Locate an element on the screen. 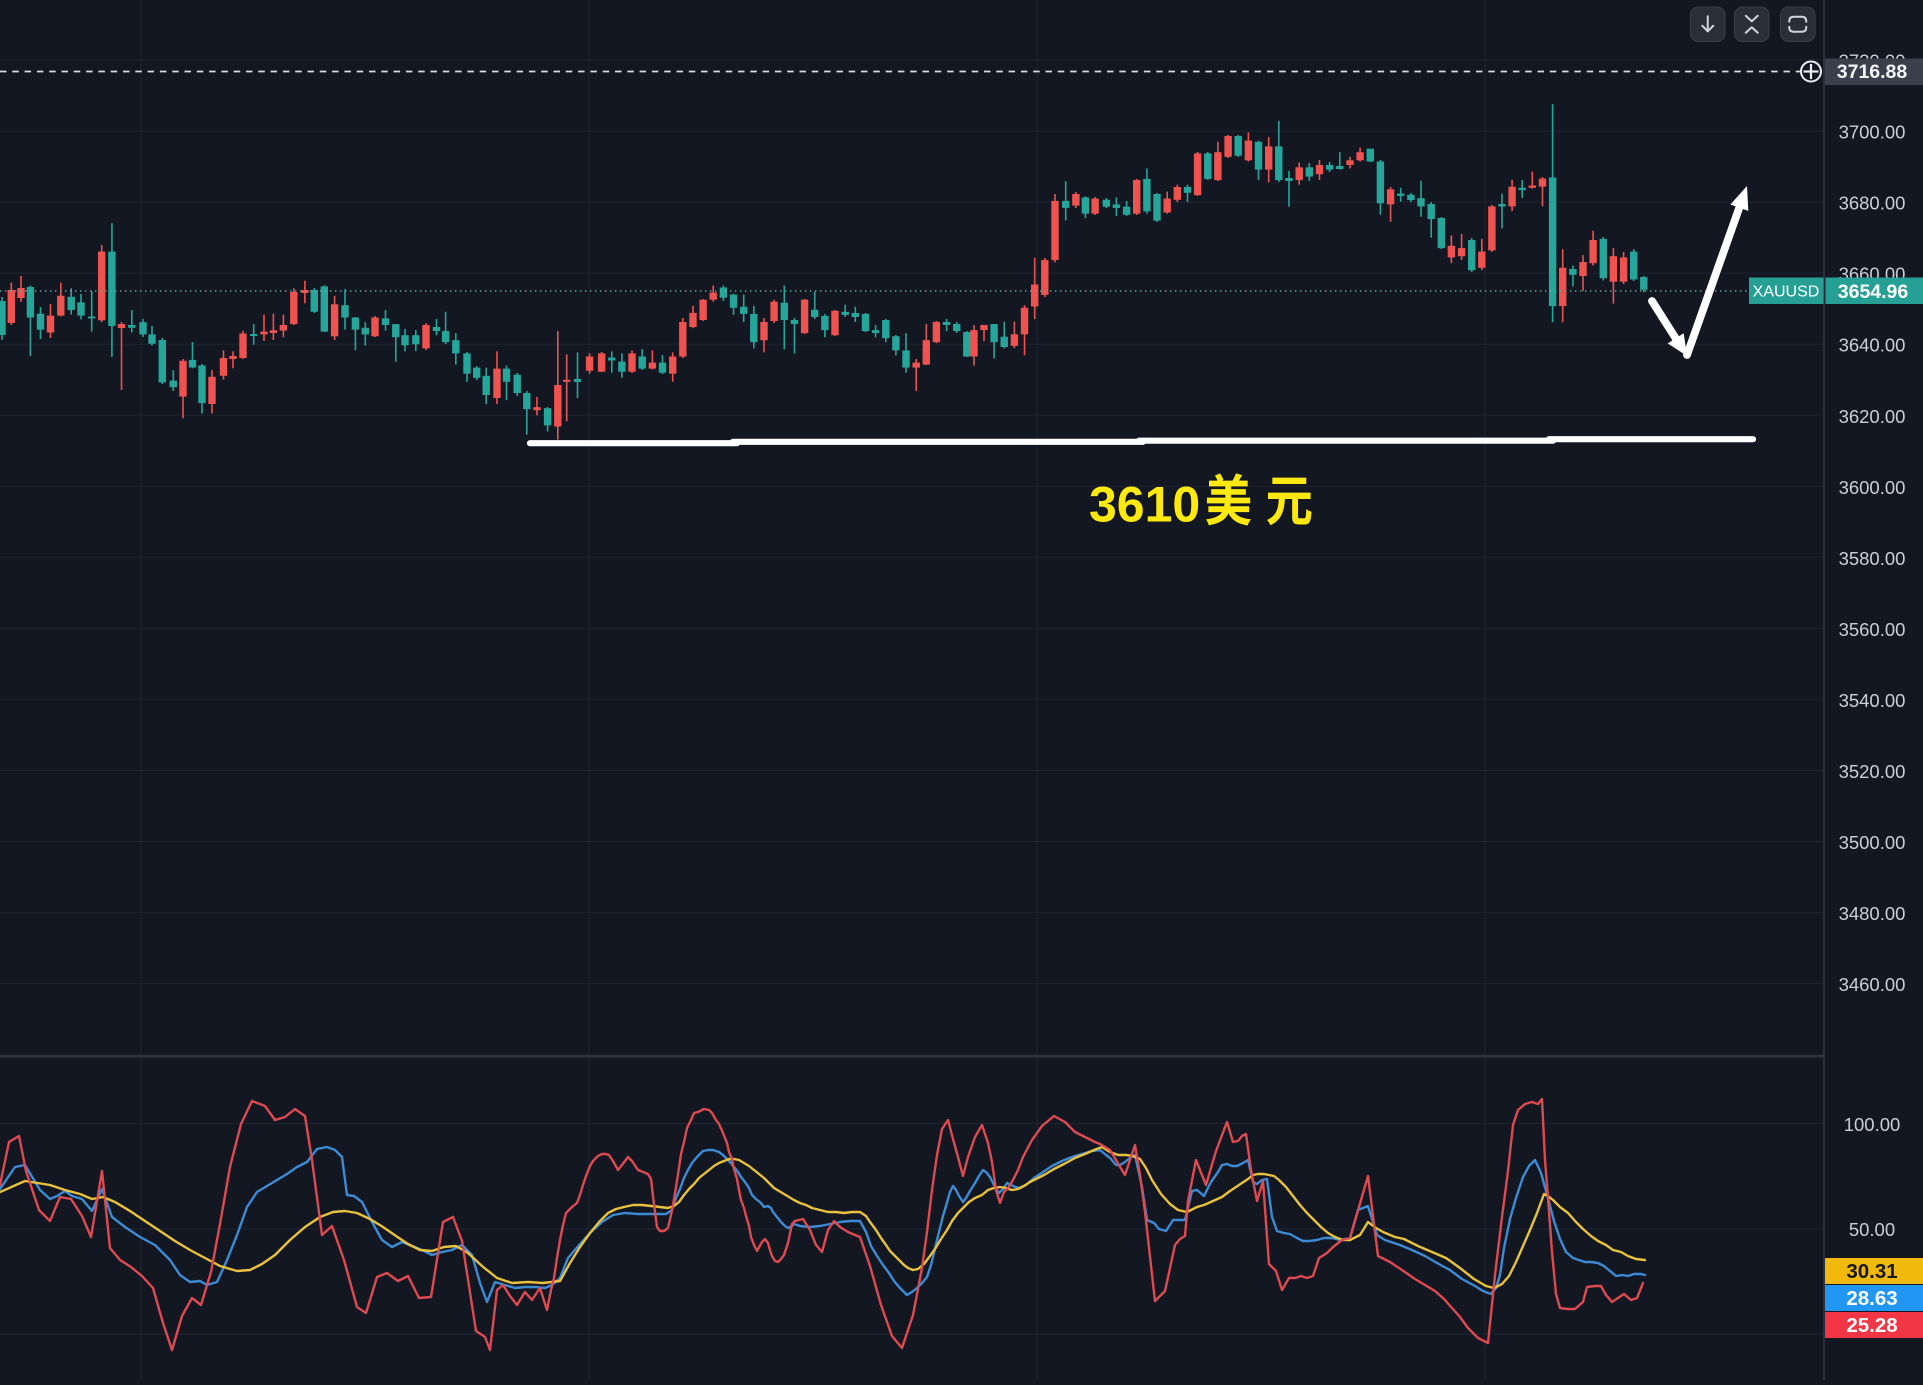 The width and height of the screenshot is (1923, 1385). svg-text: 3520.00 is located at coordinates (1872, 771).